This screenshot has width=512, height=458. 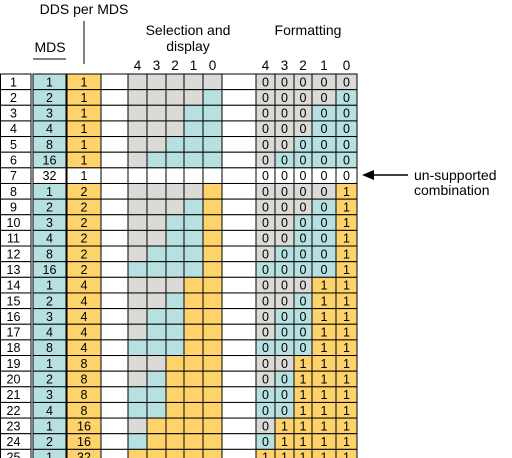 I want to click on row-number: 8, so click(x=13, y=192).